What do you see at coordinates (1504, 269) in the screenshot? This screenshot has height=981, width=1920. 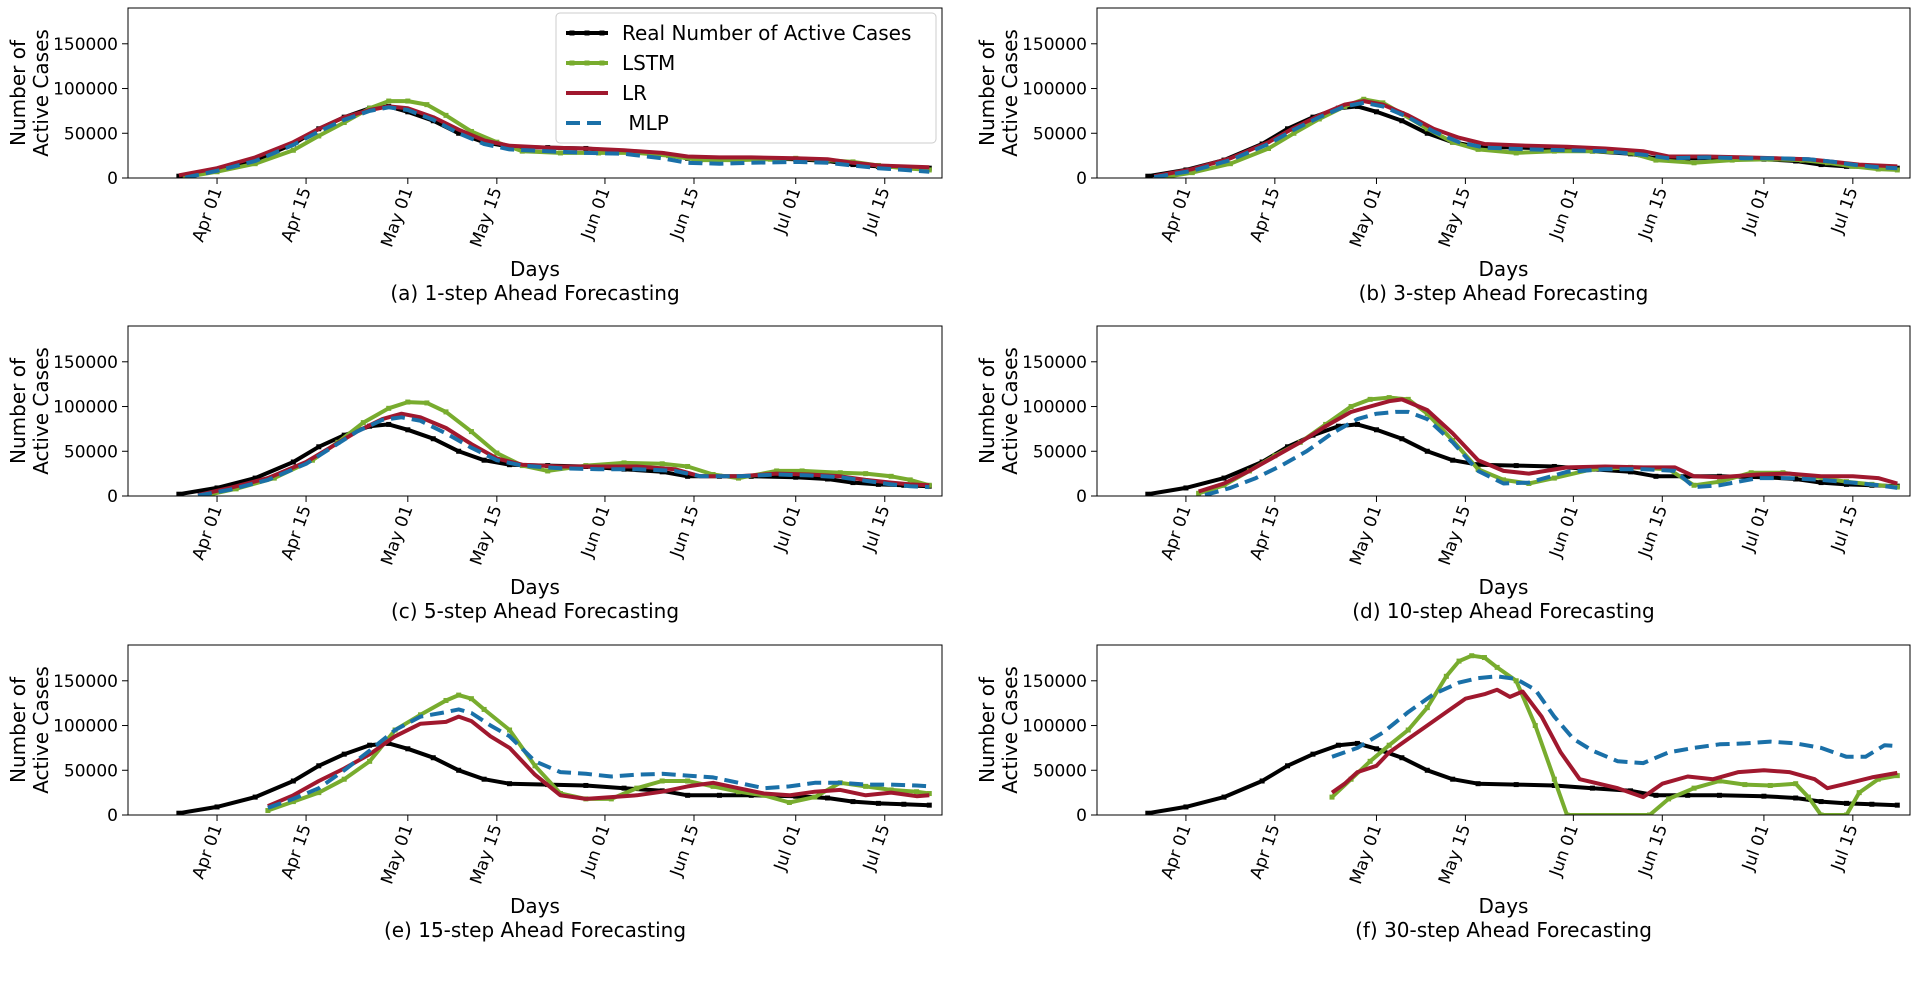 I see `x-axis-label: Days` at bounding box center [1504, 269].